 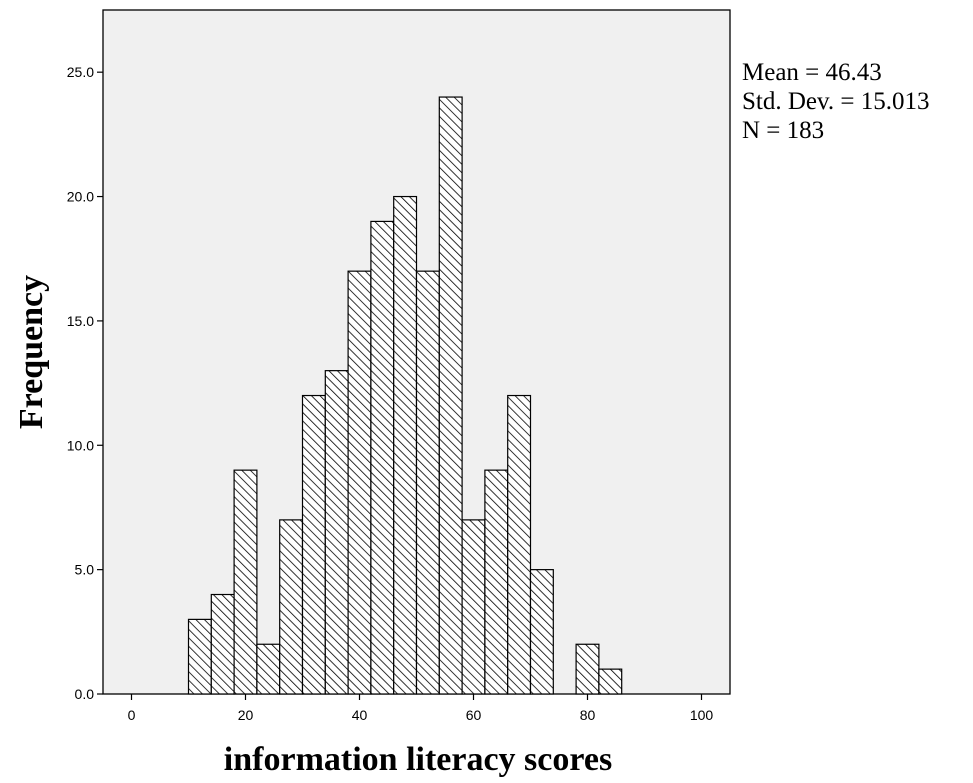 I want to click on std-dev-stat: Std. Dev. = 15.013, so click(x=836, y=101).